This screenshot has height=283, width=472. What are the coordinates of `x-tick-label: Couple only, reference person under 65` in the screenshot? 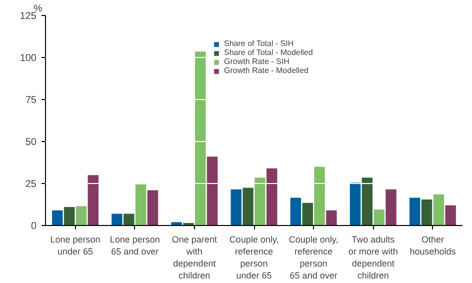 It's located at (254, 257).